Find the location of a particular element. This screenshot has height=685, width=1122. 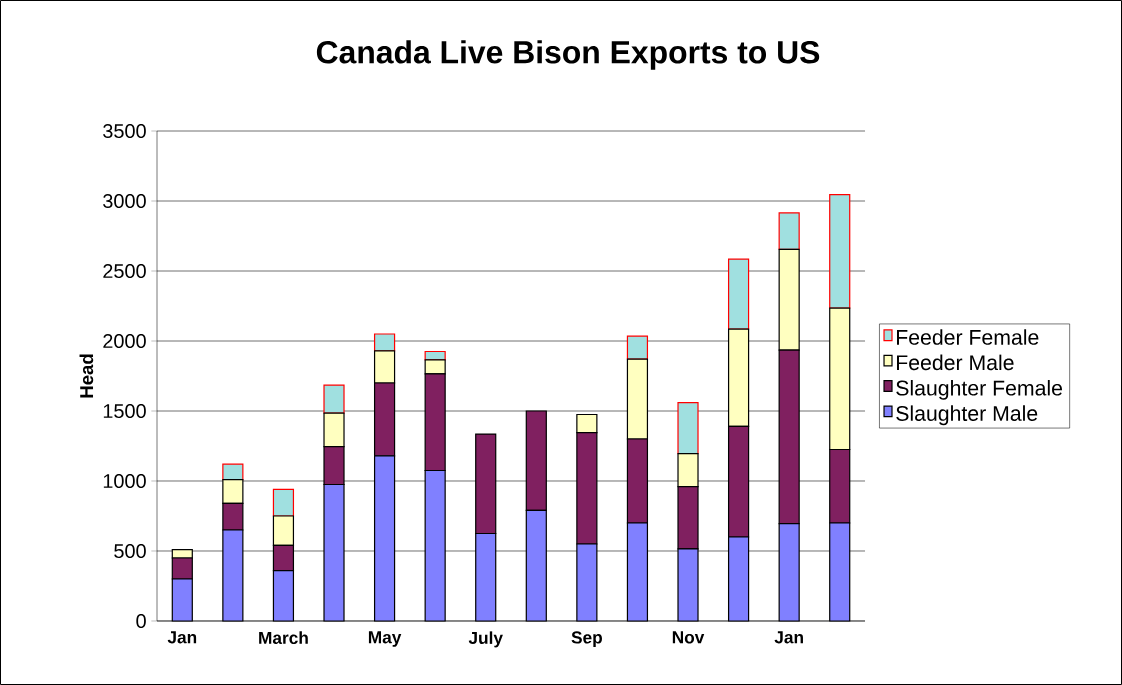

legend-label: Feeder Female is located at coordinates (968, 337).